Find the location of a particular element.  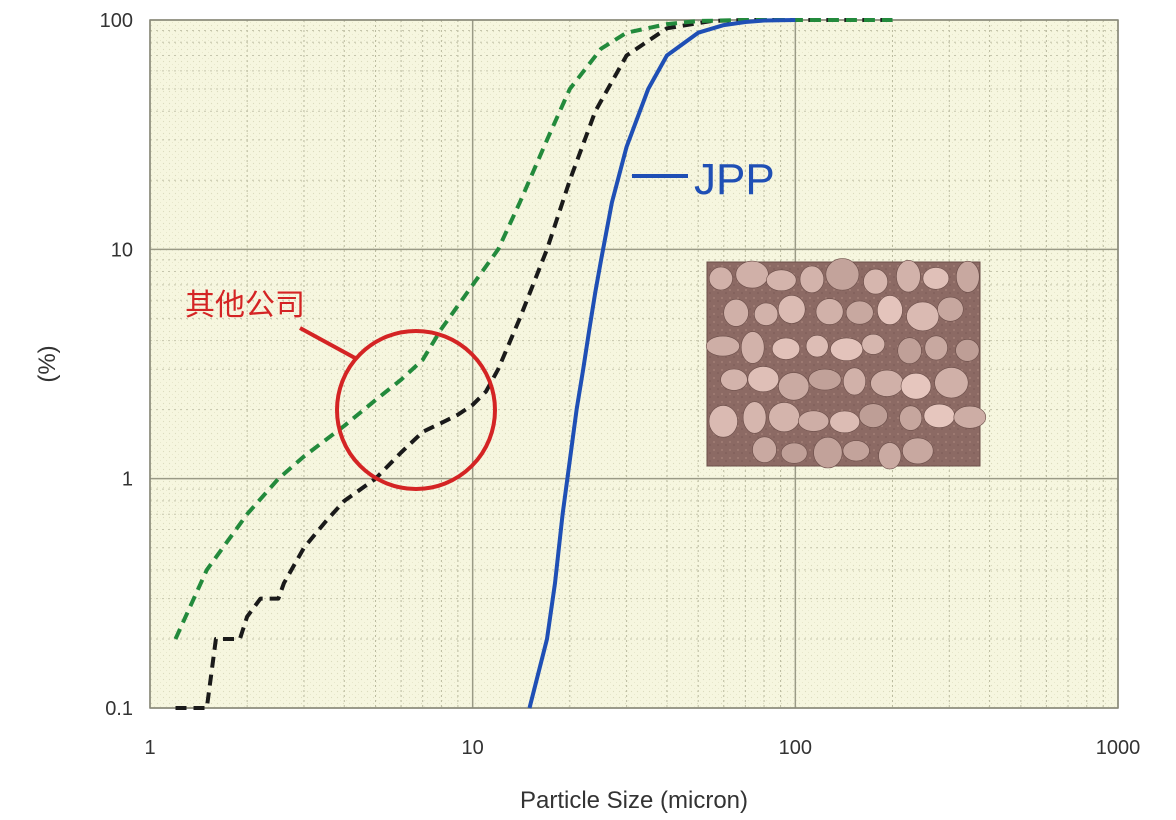

y-tick-label: 100 is located at coordinates (116, 21).